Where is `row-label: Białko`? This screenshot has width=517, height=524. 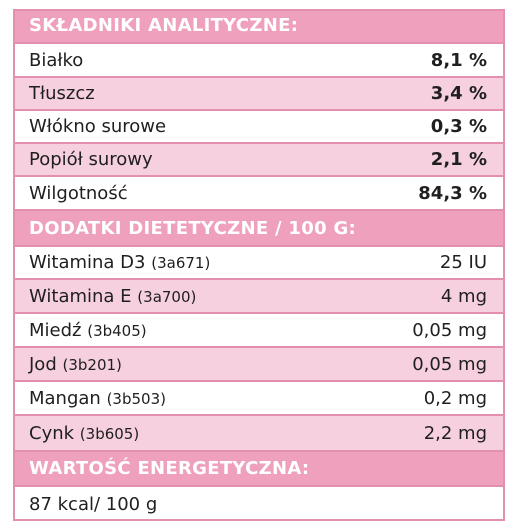
row-label: Białko is located at coordinates (56, 60).